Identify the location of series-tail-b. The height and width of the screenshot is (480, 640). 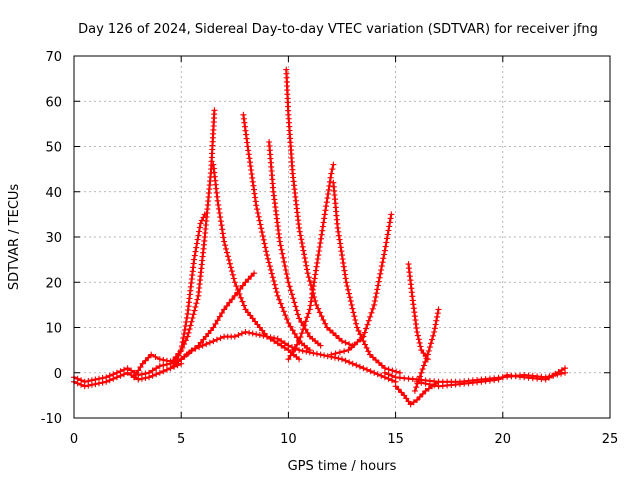
(491, 377).